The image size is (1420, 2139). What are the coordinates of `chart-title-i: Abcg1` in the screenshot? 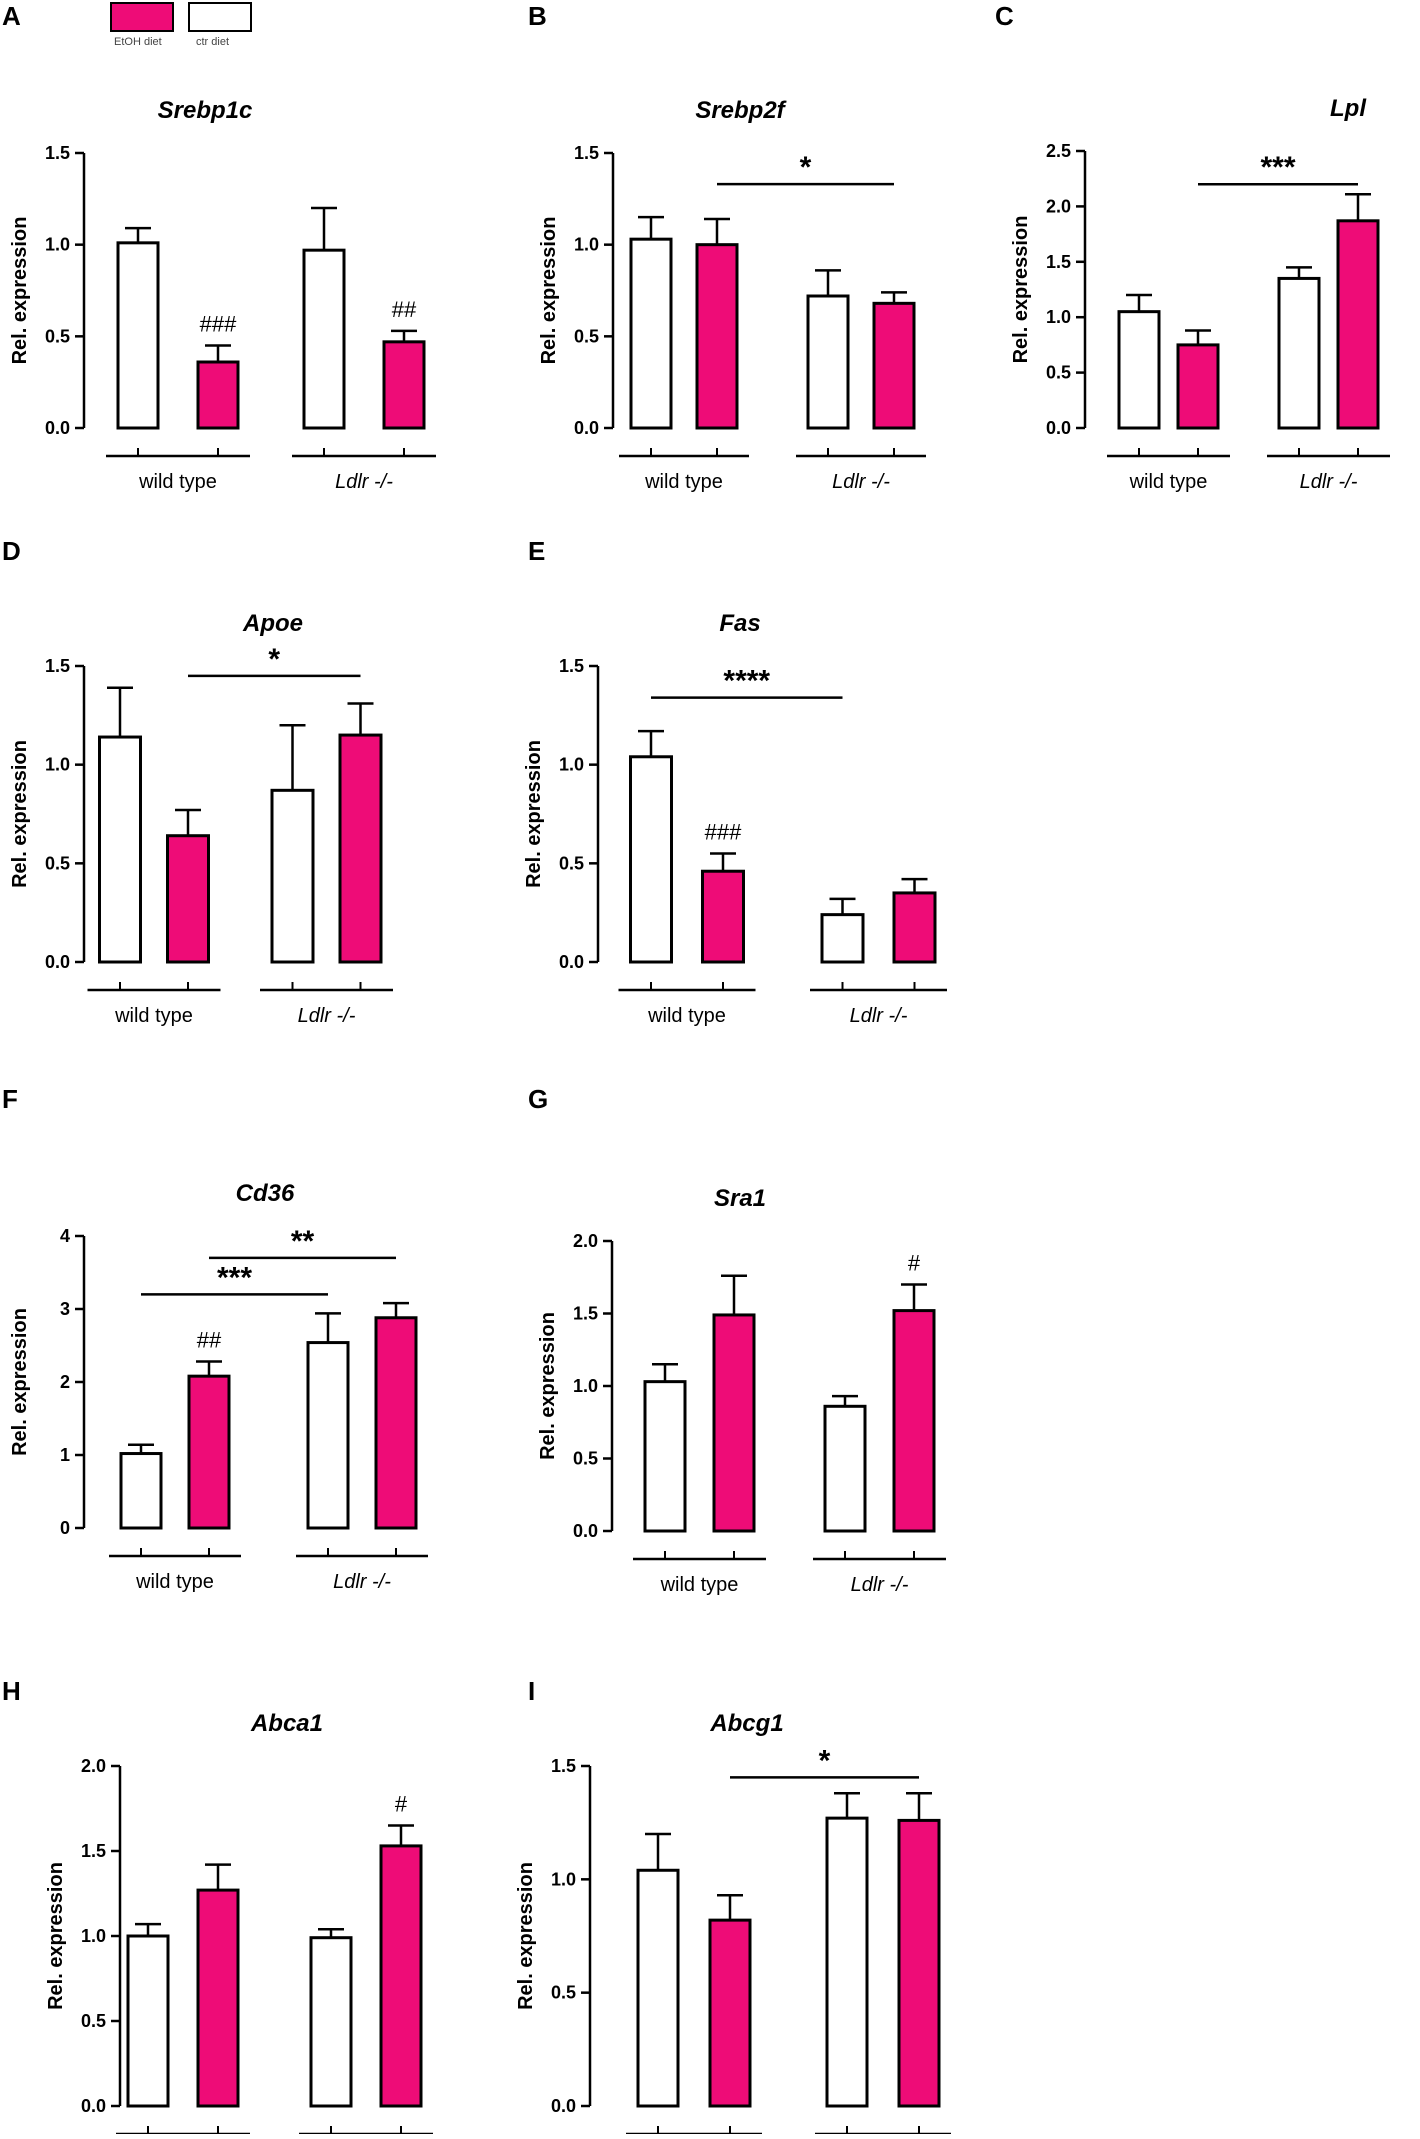 It's located at (746, 1723).